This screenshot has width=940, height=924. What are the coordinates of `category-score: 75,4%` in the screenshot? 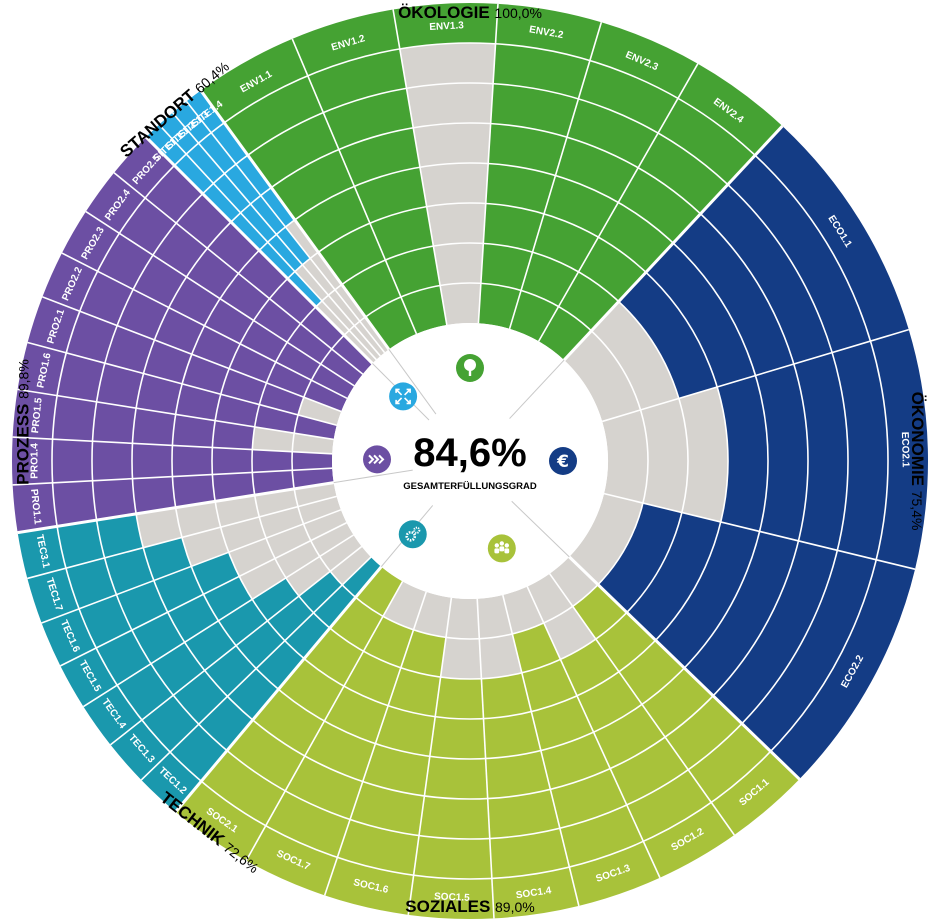 It's located at (917, 511).